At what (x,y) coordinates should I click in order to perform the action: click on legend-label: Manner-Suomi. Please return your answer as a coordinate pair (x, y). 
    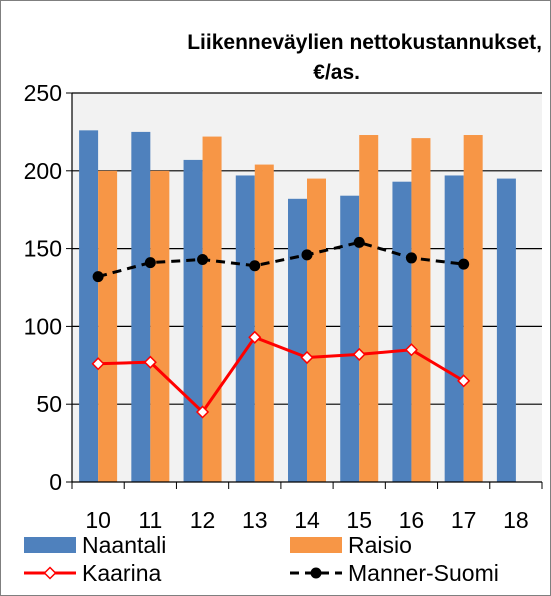
    Looking at the image, I should click on (423, 573).